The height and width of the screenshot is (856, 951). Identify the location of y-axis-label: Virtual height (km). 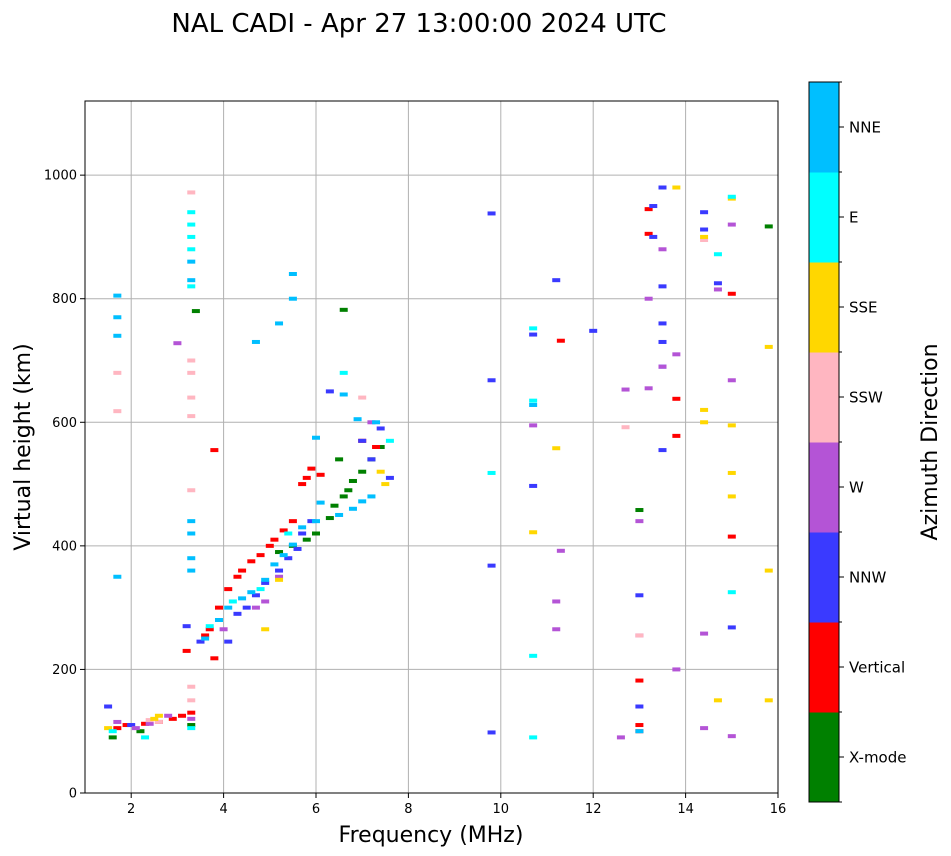
(23, 446).